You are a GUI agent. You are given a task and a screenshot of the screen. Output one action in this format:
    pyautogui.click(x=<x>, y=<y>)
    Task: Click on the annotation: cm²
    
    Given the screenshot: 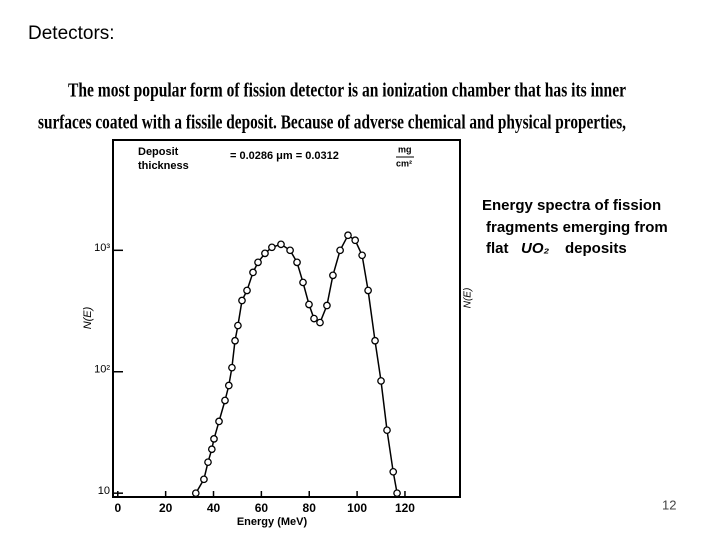 What is the action you would take?
    pyautogui.click(x=404, y=163)
    